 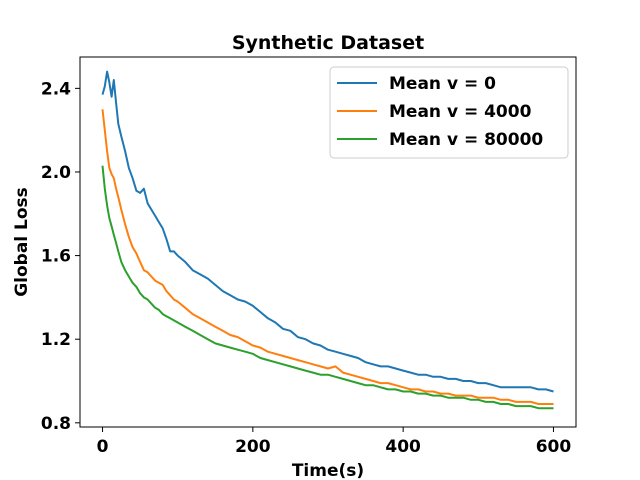 I want to click on x-tick-label: 0, so click(x=103, y=447).